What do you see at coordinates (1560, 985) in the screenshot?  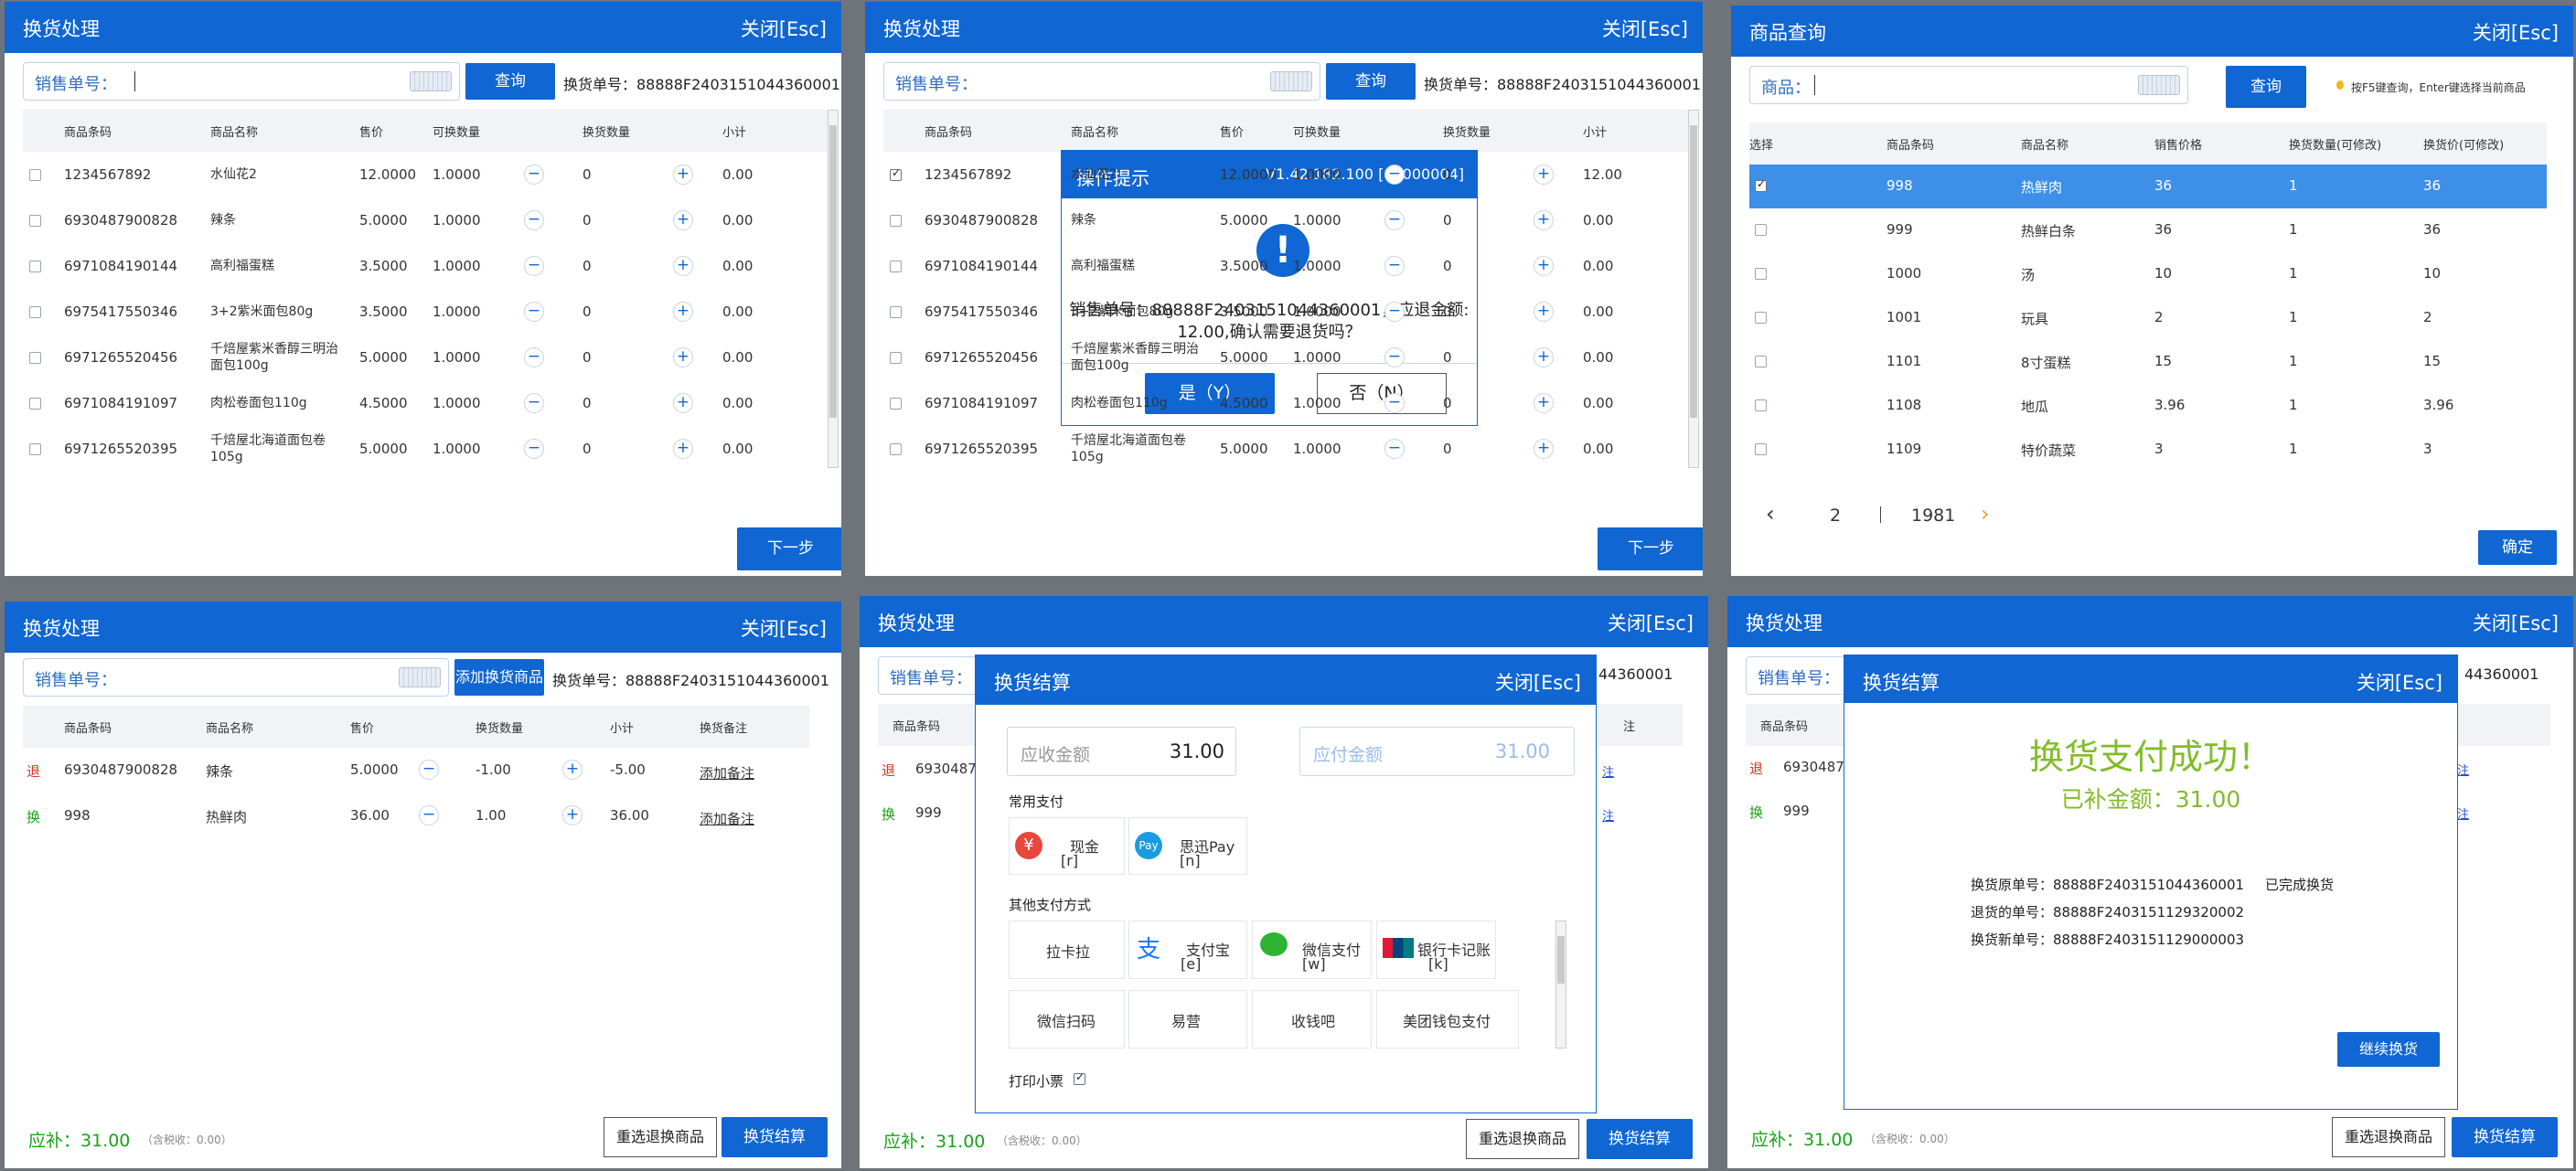 I see `pay-scrollbar` at bounding box center [1560, 985].